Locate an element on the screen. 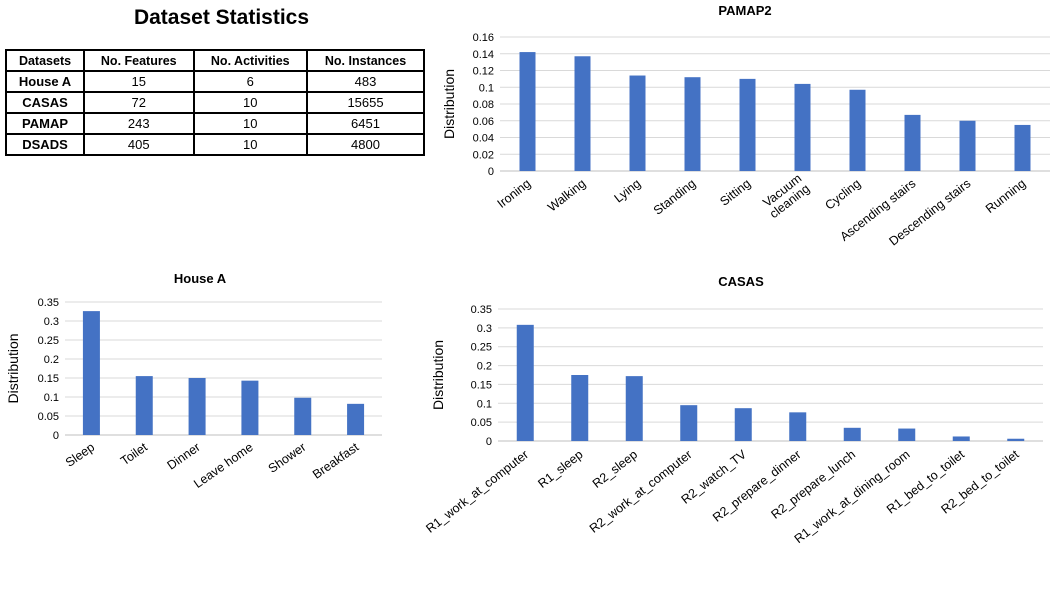 This screenshot has width=1051, height=589. x-tick-label-line: Breakfast is located at coordinates (336, 461).